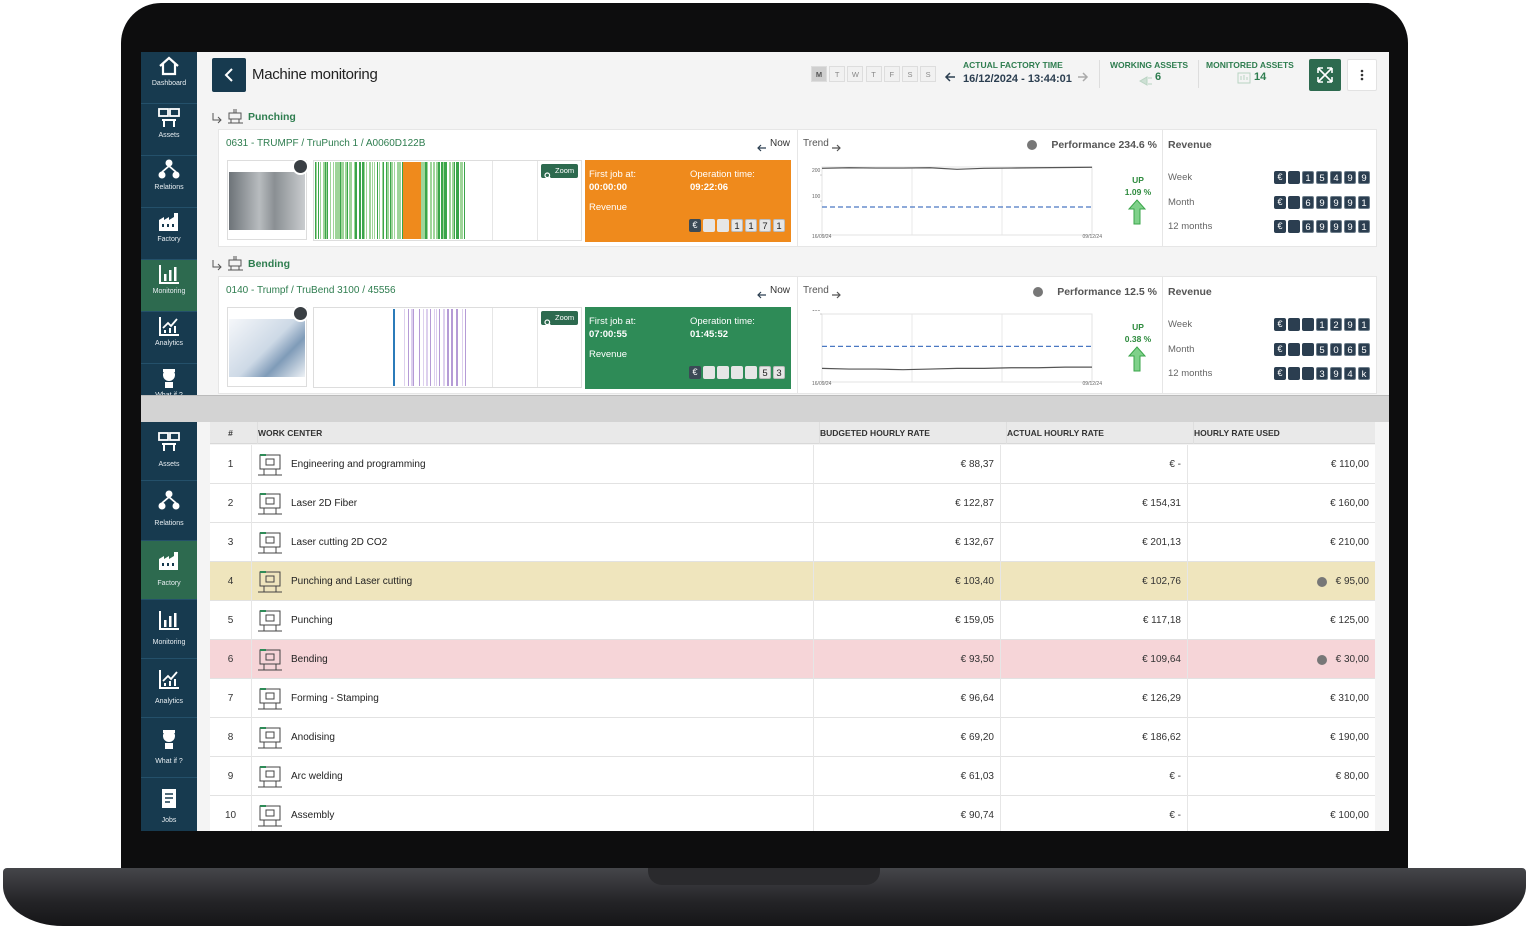 This screenshot has height=935, width=1529. I want to click on now-arrow-glyph, so click(761, 148).